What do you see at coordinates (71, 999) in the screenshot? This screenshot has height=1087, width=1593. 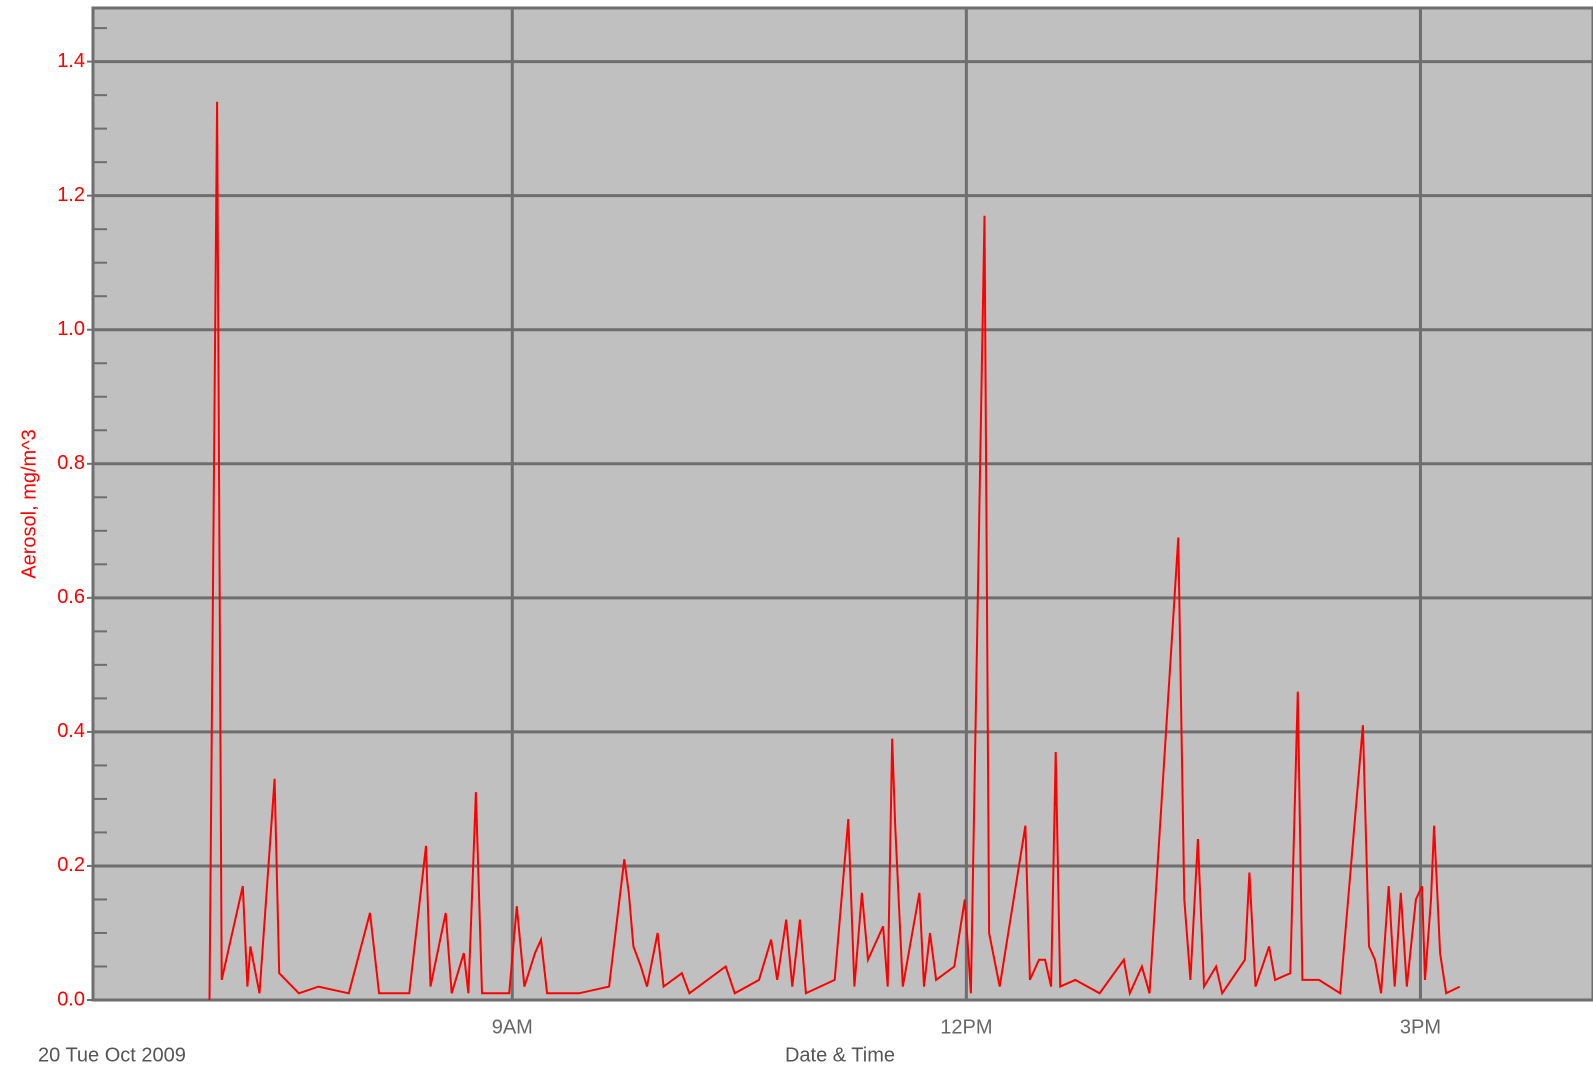 I see `y-tick-label: 0.0` at bounding box center [71, 999].